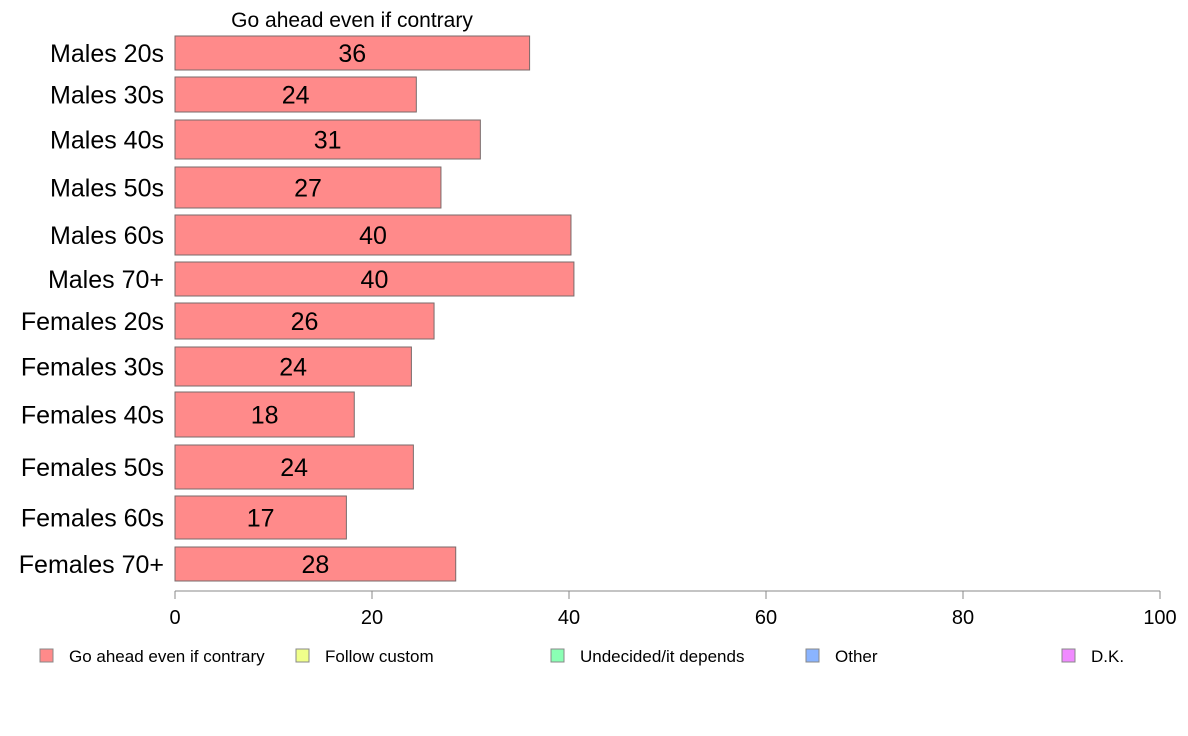 The height and width of the screenshot is (736, 1188). I want to click on data-label: 18, so click(265, 416).